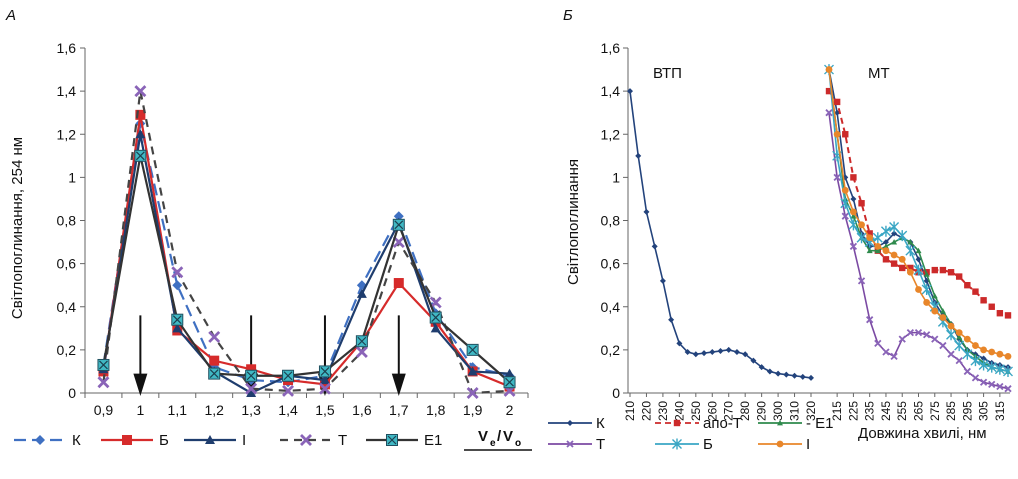 This screenshot has width=1018, height=479. Describe the element at coordinates (67, 307) in the screenshot. I see `chart-a-y-tick-label: 0,4` at that location.